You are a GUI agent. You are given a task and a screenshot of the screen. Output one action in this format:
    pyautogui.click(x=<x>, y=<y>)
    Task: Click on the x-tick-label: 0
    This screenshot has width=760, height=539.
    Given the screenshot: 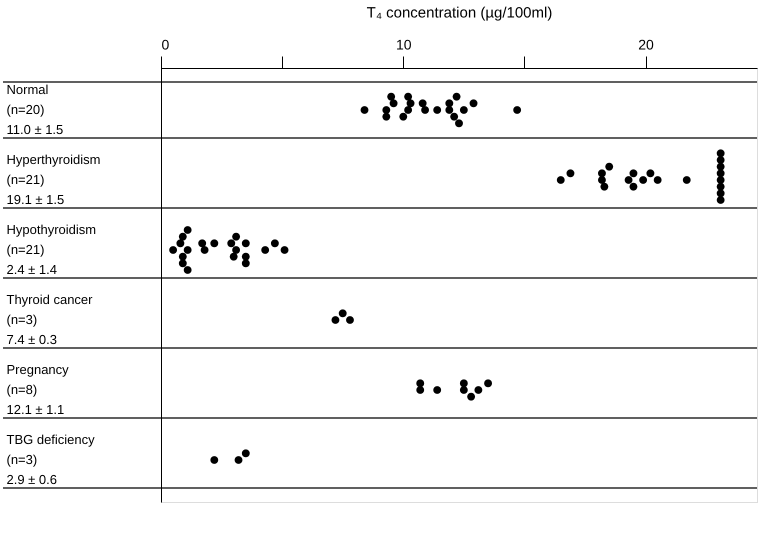 What is the action you would take?
    pyautogui.click(x=166, y=44)
    